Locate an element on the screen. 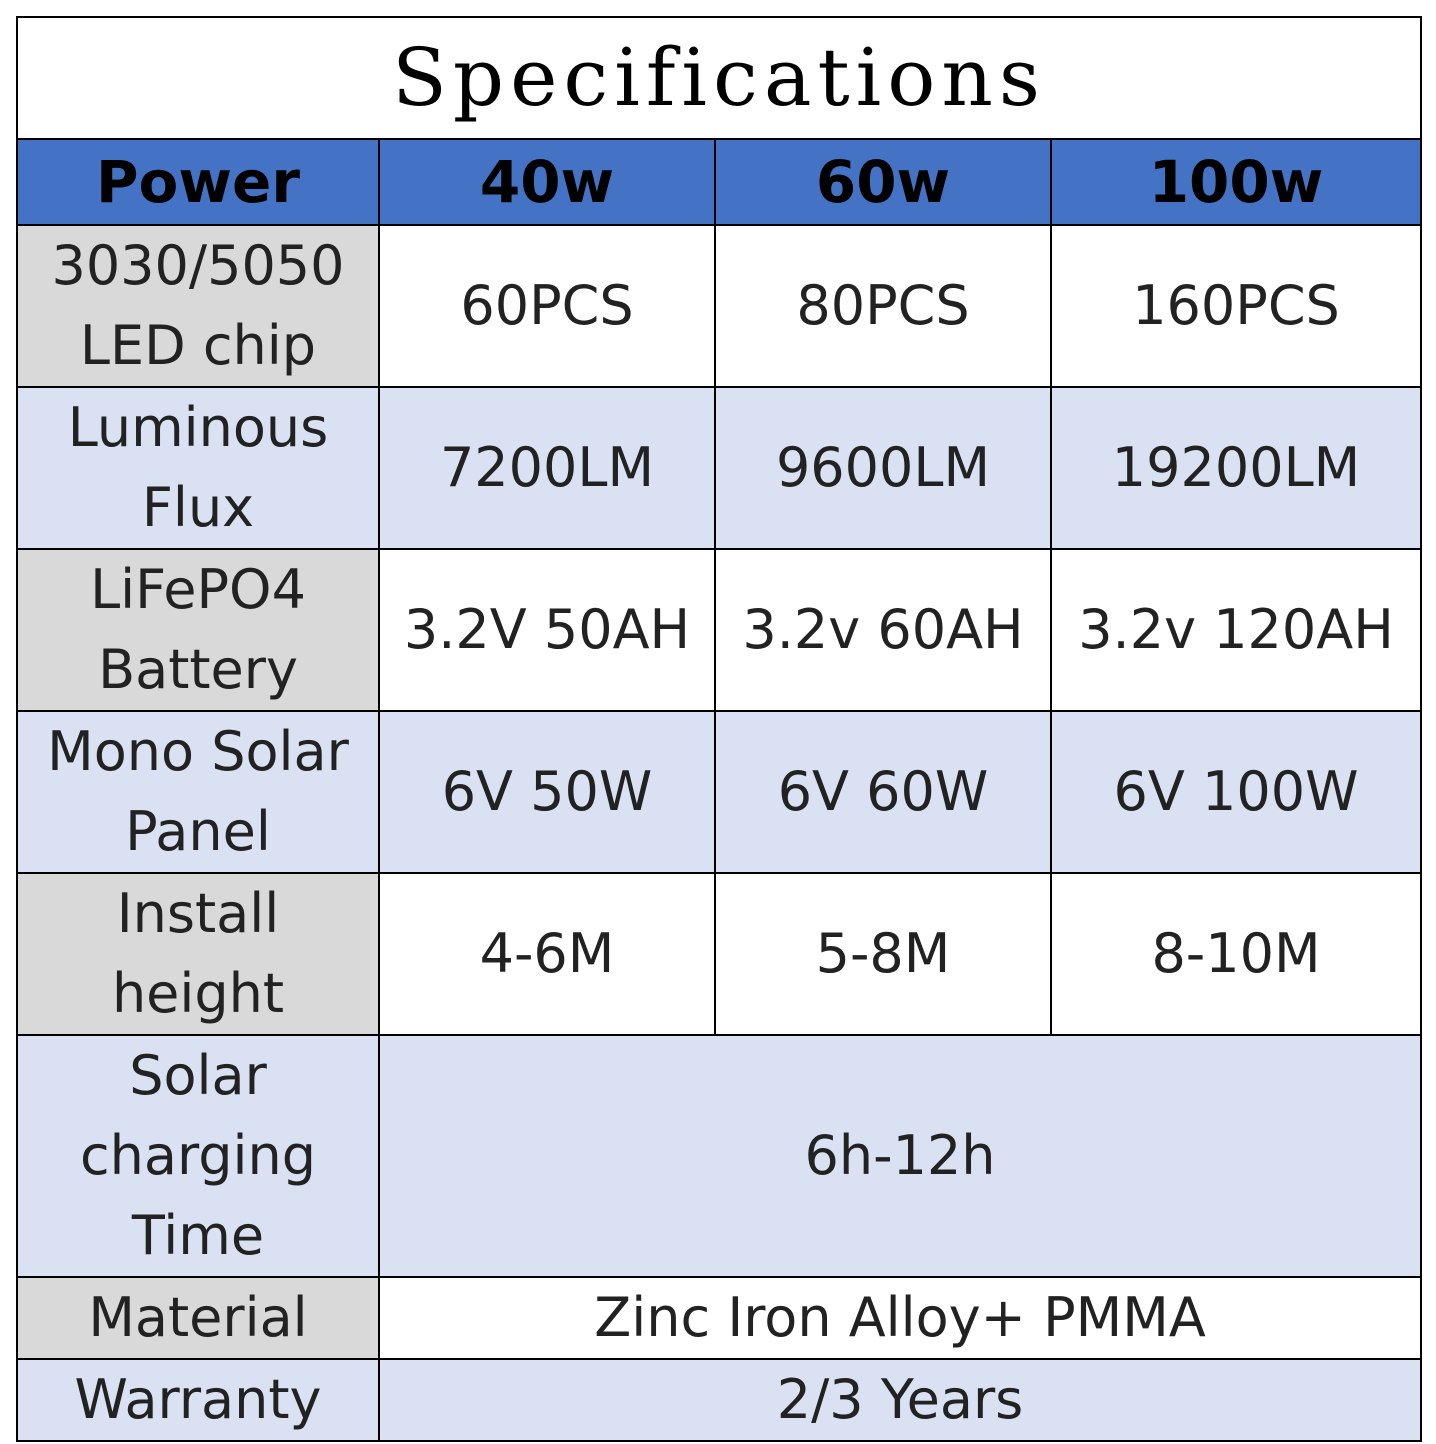  header-row: Power 40w 60w 100w is located at coordinates (719, 182).